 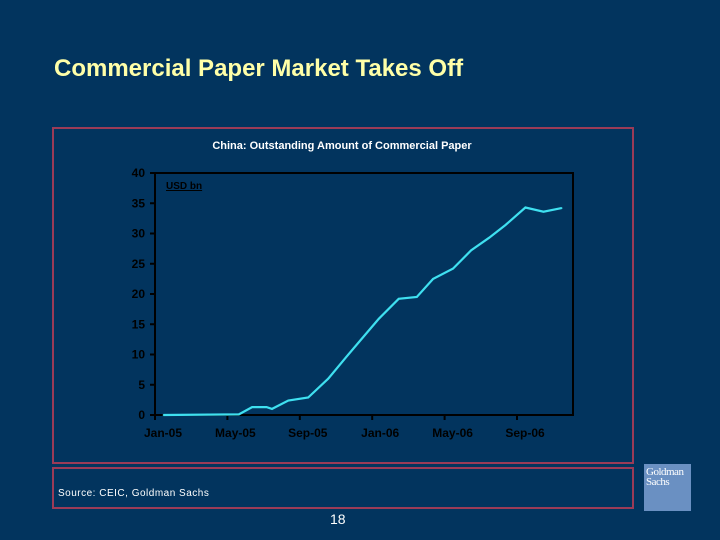 I want to click on y-tick-label: 0, so click(x=141, y=415).